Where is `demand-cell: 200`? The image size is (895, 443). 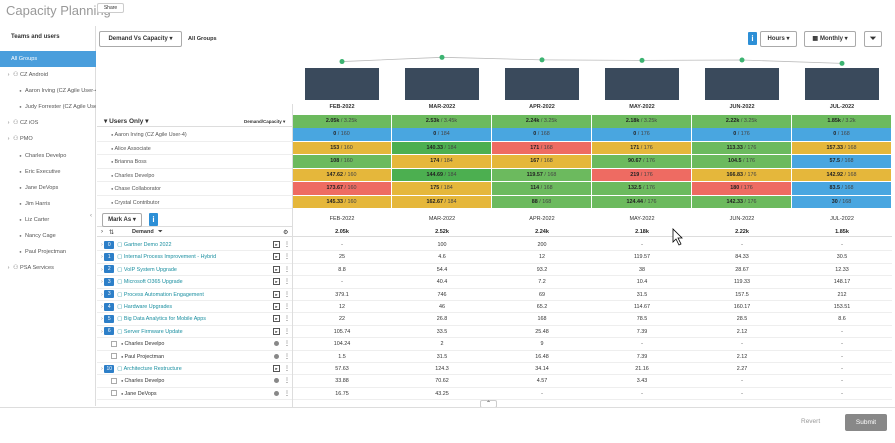 demand-cell: 200 is located at coordinates (542, 245).